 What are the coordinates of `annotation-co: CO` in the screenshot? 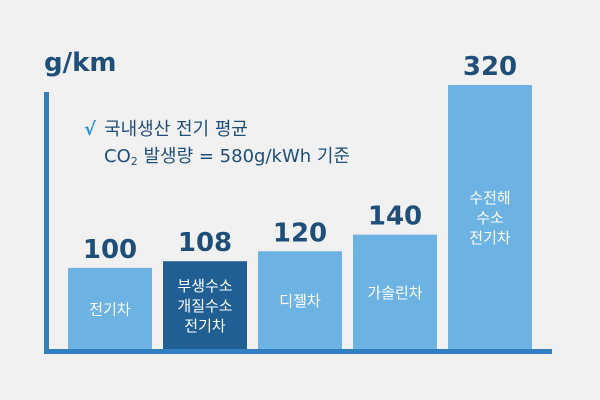 It's located at (117, 156).